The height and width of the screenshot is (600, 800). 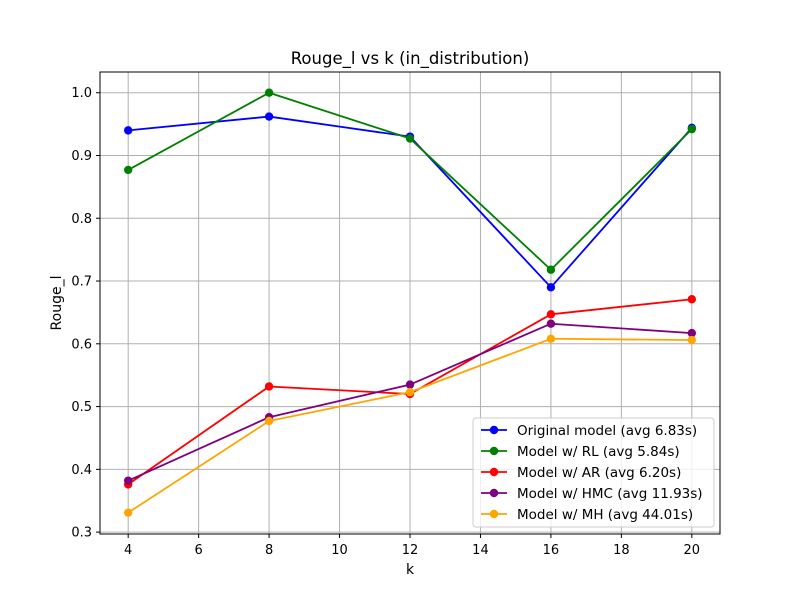 What do you see at coordinates (269, 550) in the screenshot?
I see `x-tick-label: 8` at bounding box center [269, 550].